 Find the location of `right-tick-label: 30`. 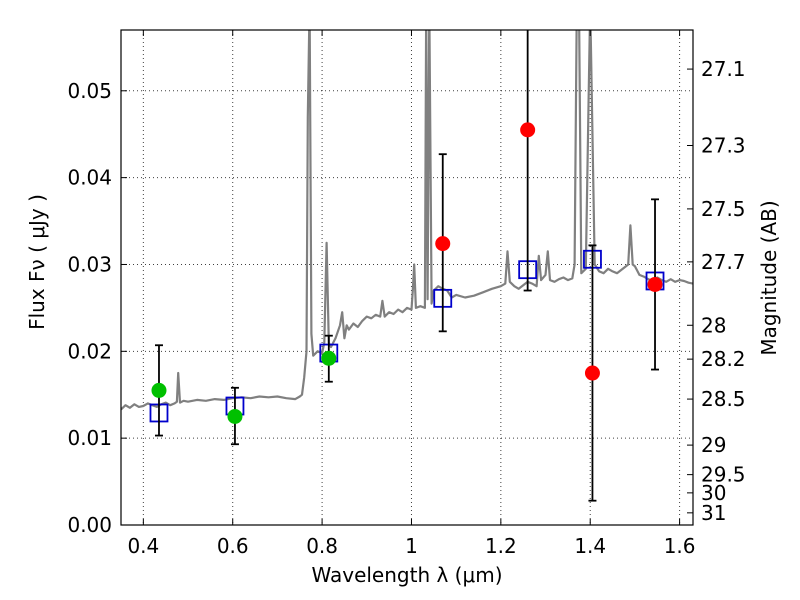

right-tick-label: 30 is located at coordinates (713, 493).